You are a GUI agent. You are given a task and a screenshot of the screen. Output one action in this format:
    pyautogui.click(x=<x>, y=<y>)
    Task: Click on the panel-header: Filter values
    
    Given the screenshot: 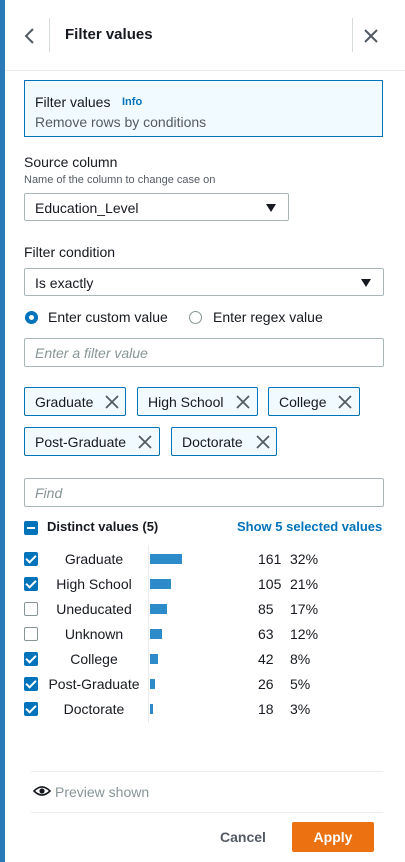 What is the action you would take?
    pyautogui.click(x=205, y=35)
    